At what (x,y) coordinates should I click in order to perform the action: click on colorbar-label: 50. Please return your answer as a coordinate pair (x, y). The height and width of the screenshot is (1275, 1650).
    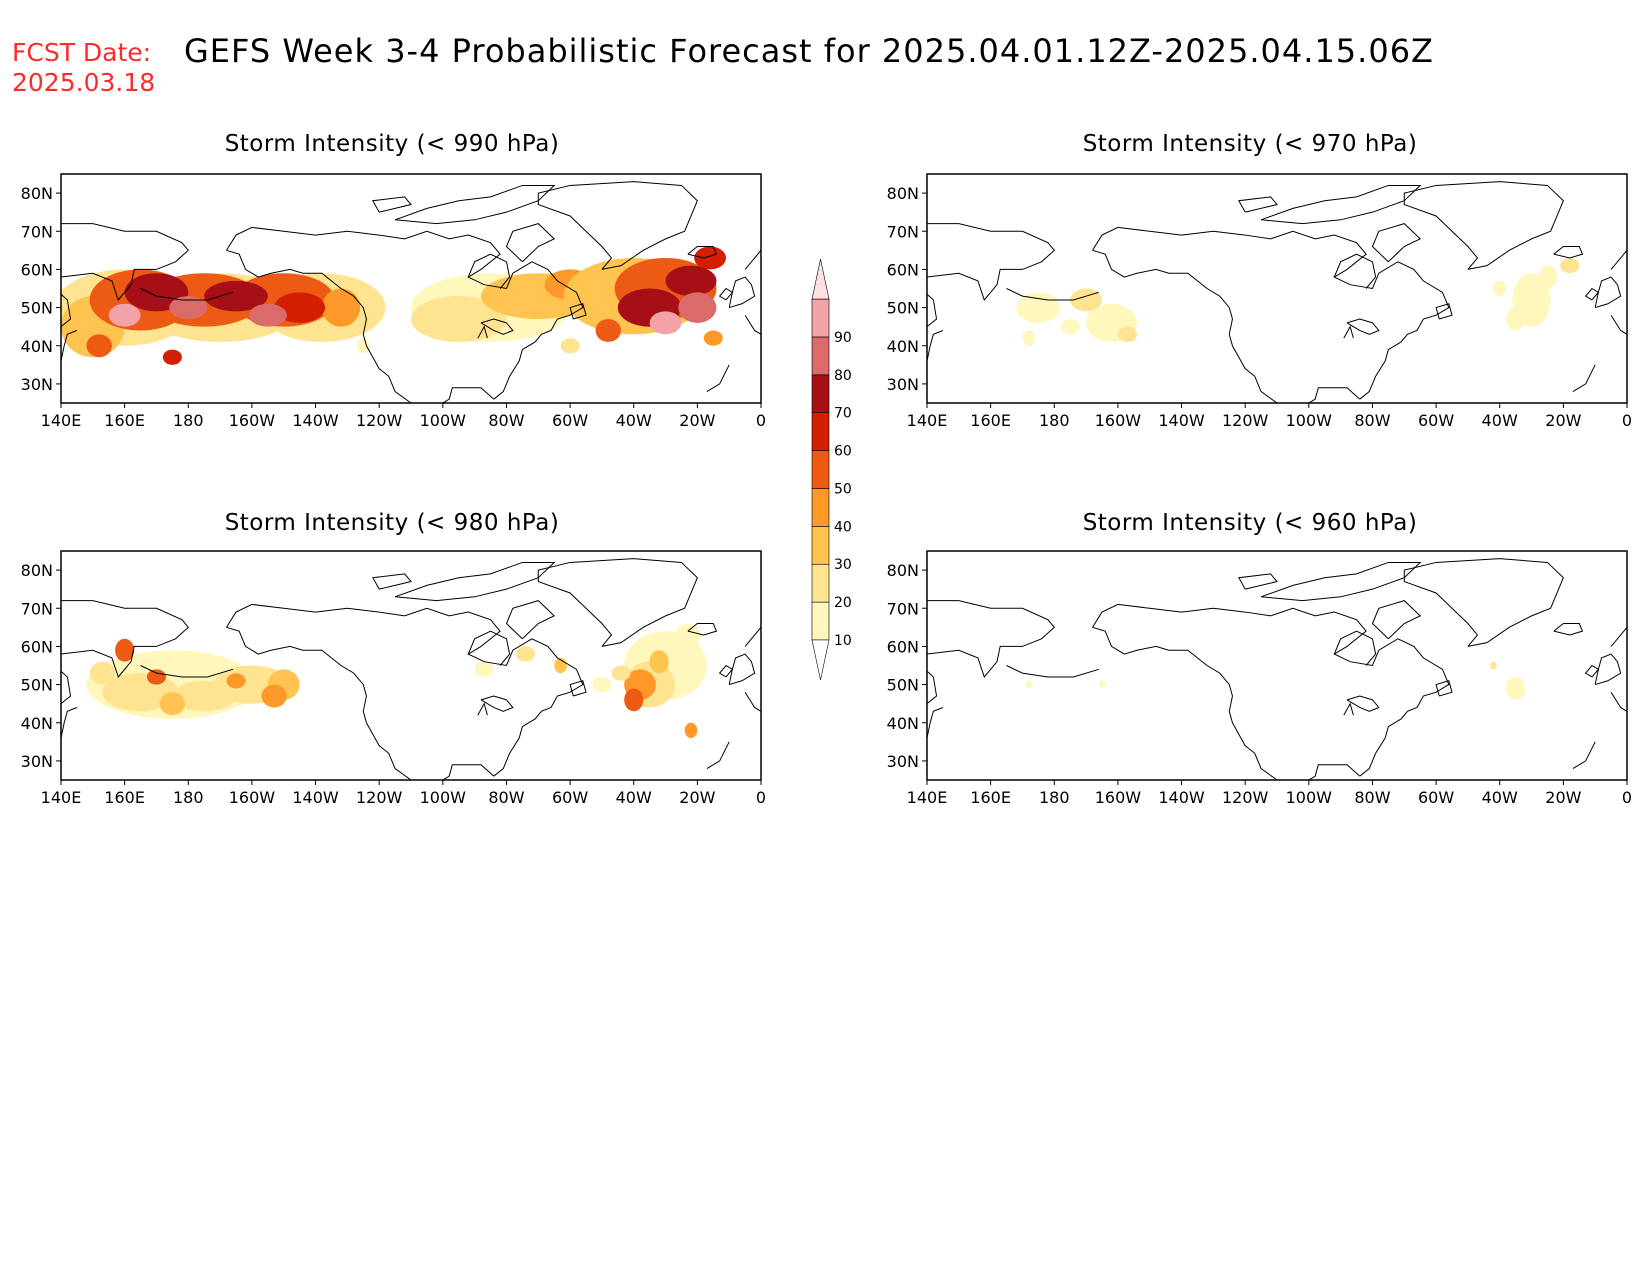
    Looking at the image, I should click on (843, 489).